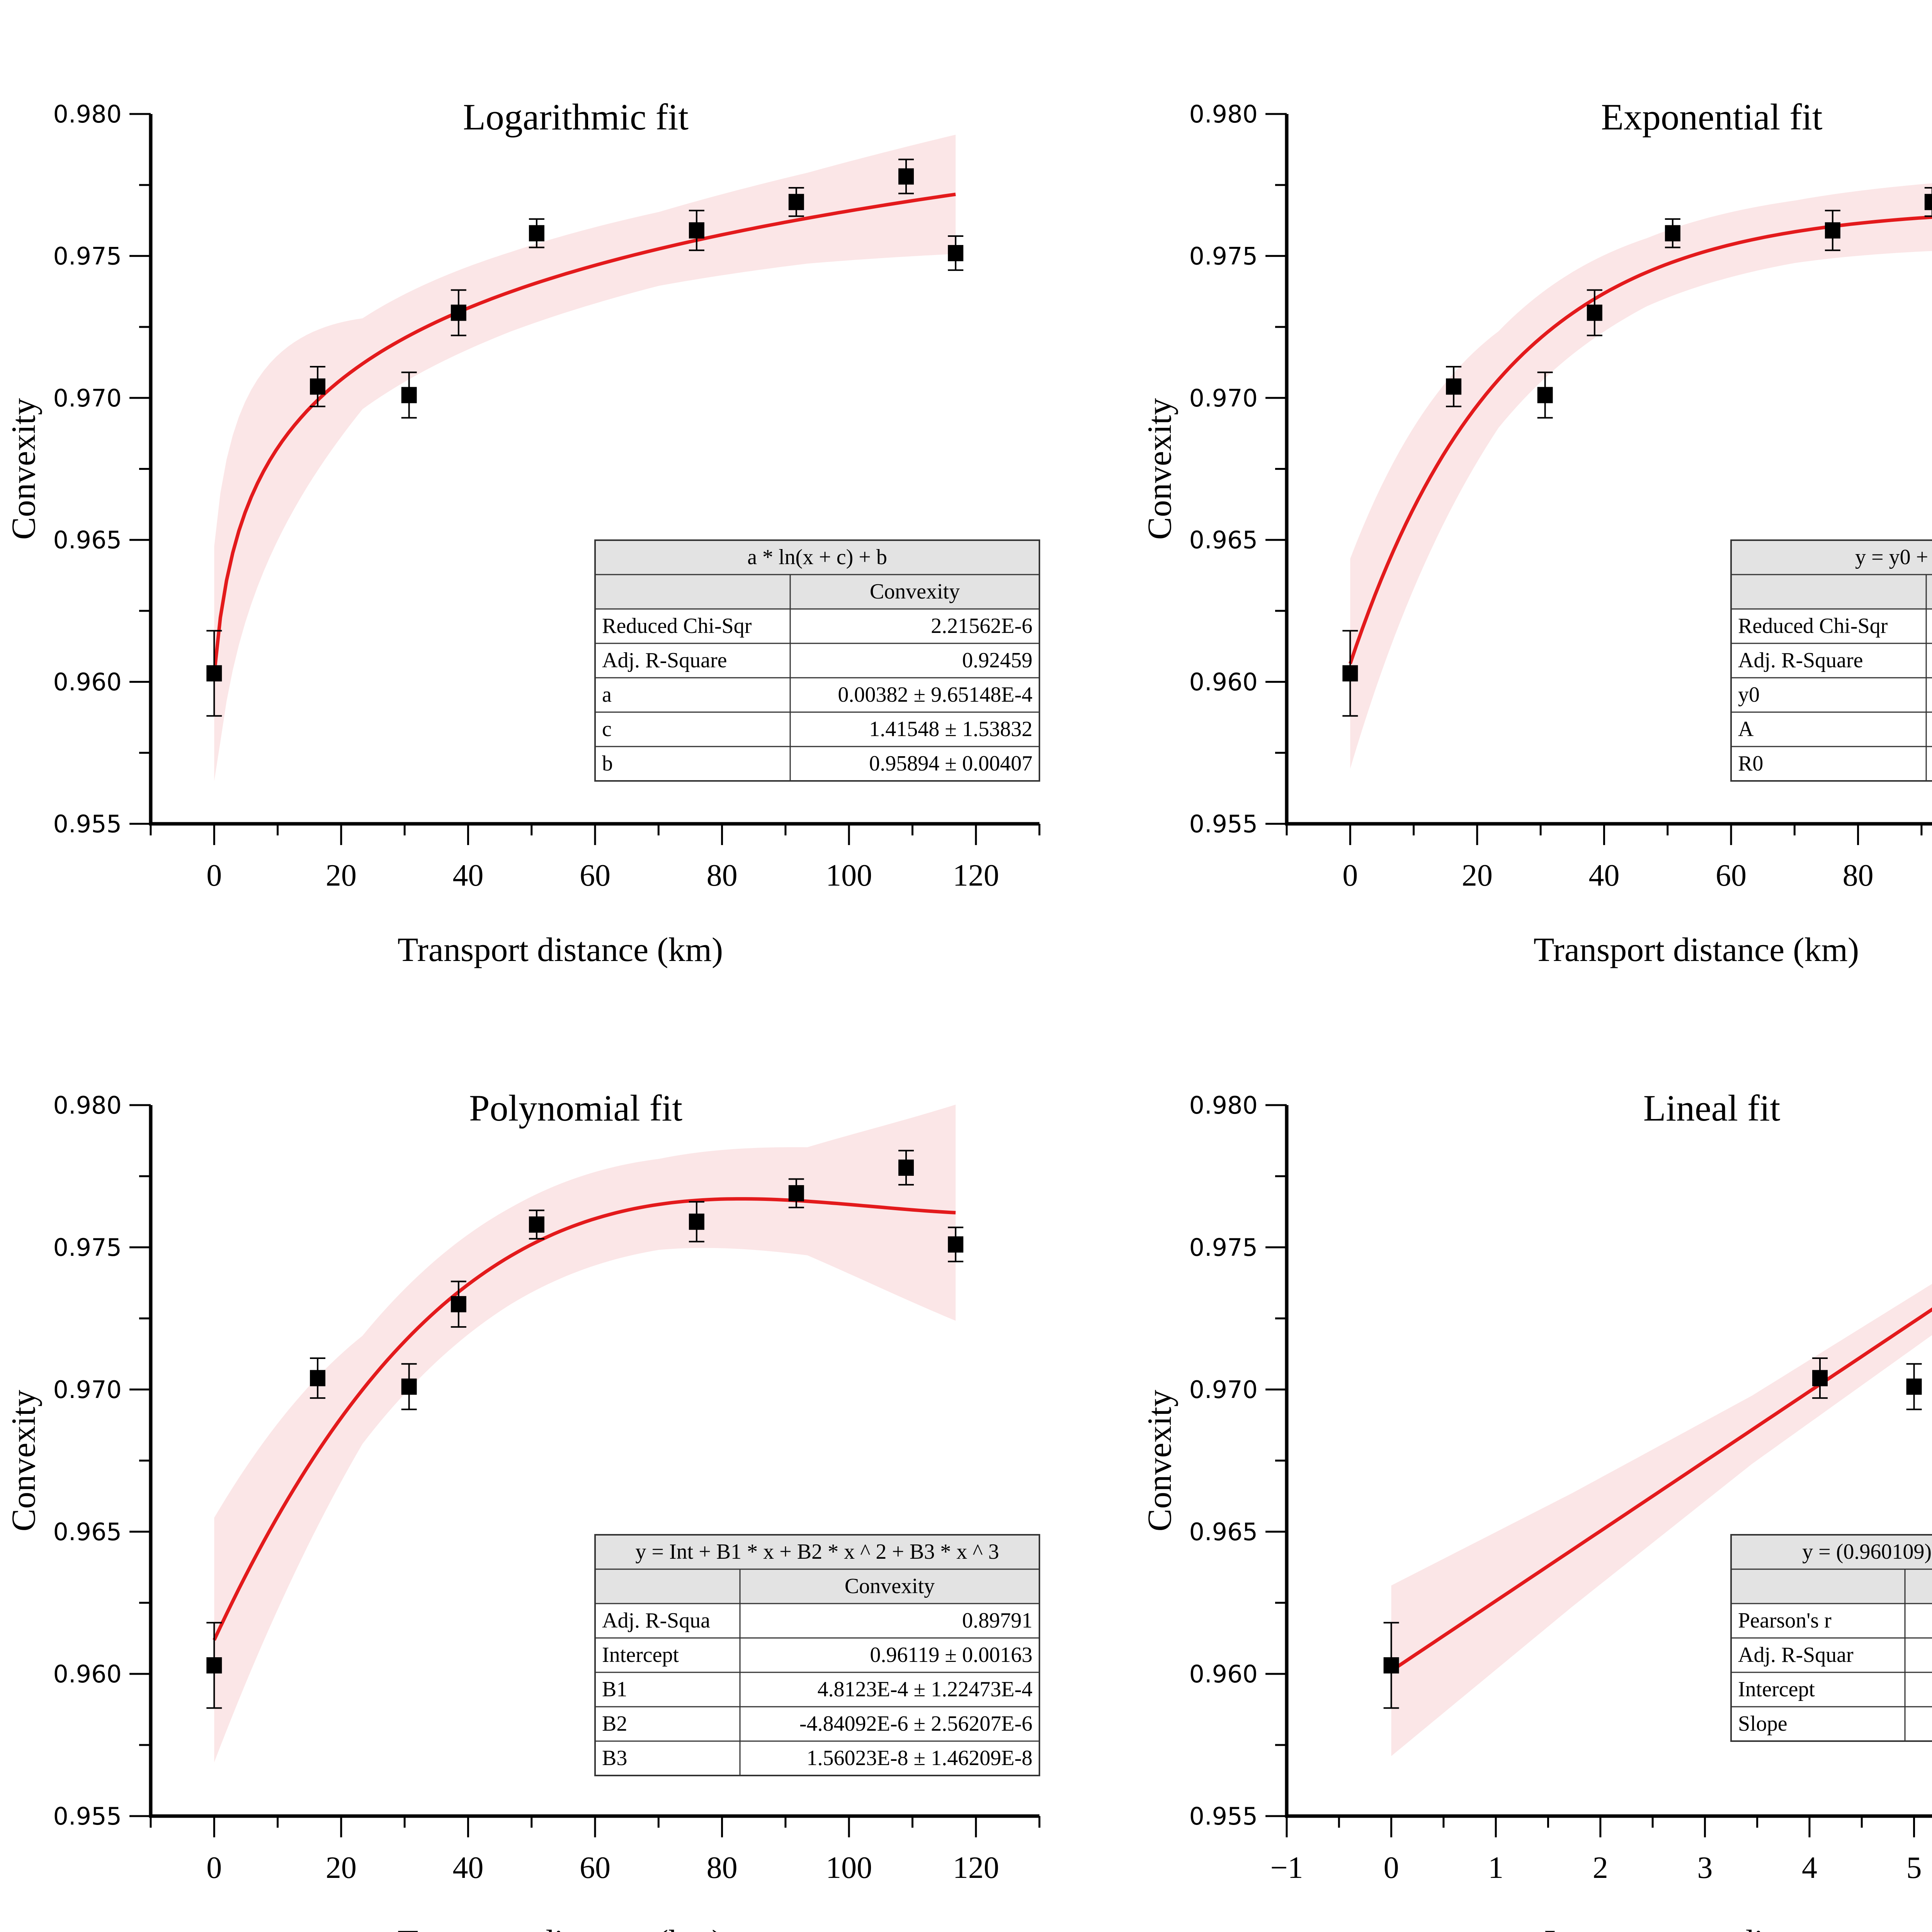 The image size is (1932, 1932). Describe the element at coordinates (1800, 660) in the screenshot. I see `table-row-label: Adj. R-Square` at that location.